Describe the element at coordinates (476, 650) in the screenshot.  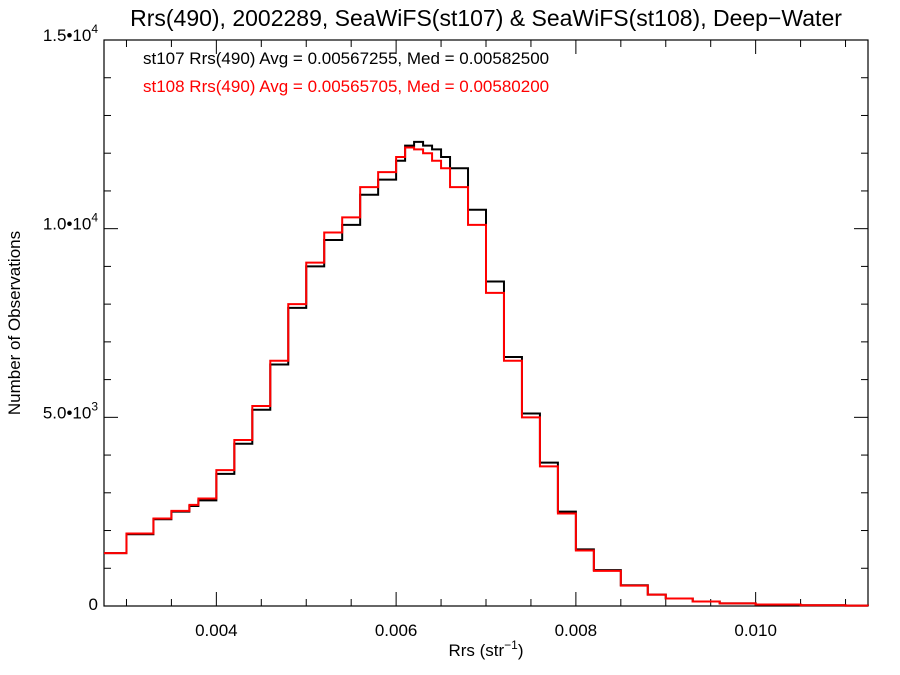
I see `x-axis-label-text: Rrs (str` at that location.